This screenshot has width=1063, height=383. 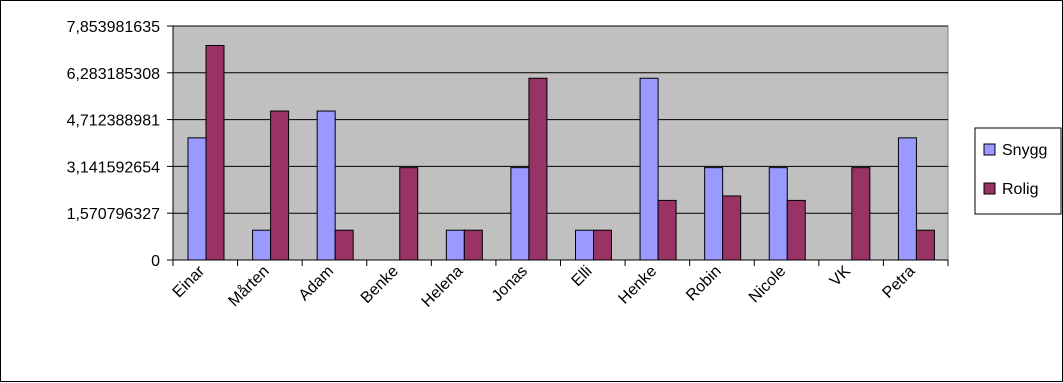 What do you see at coordinates (249, 286) in the screenshot?
I see `x-category-label: Mårten` at bounding box center [249, 286].